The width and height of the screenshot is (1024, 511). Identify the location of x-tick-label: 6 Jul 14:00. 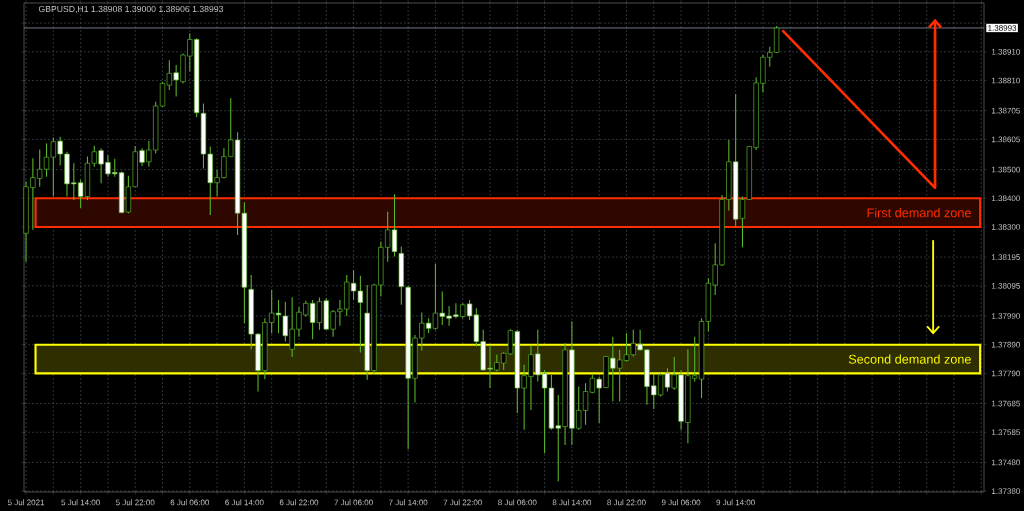
(244, 502).